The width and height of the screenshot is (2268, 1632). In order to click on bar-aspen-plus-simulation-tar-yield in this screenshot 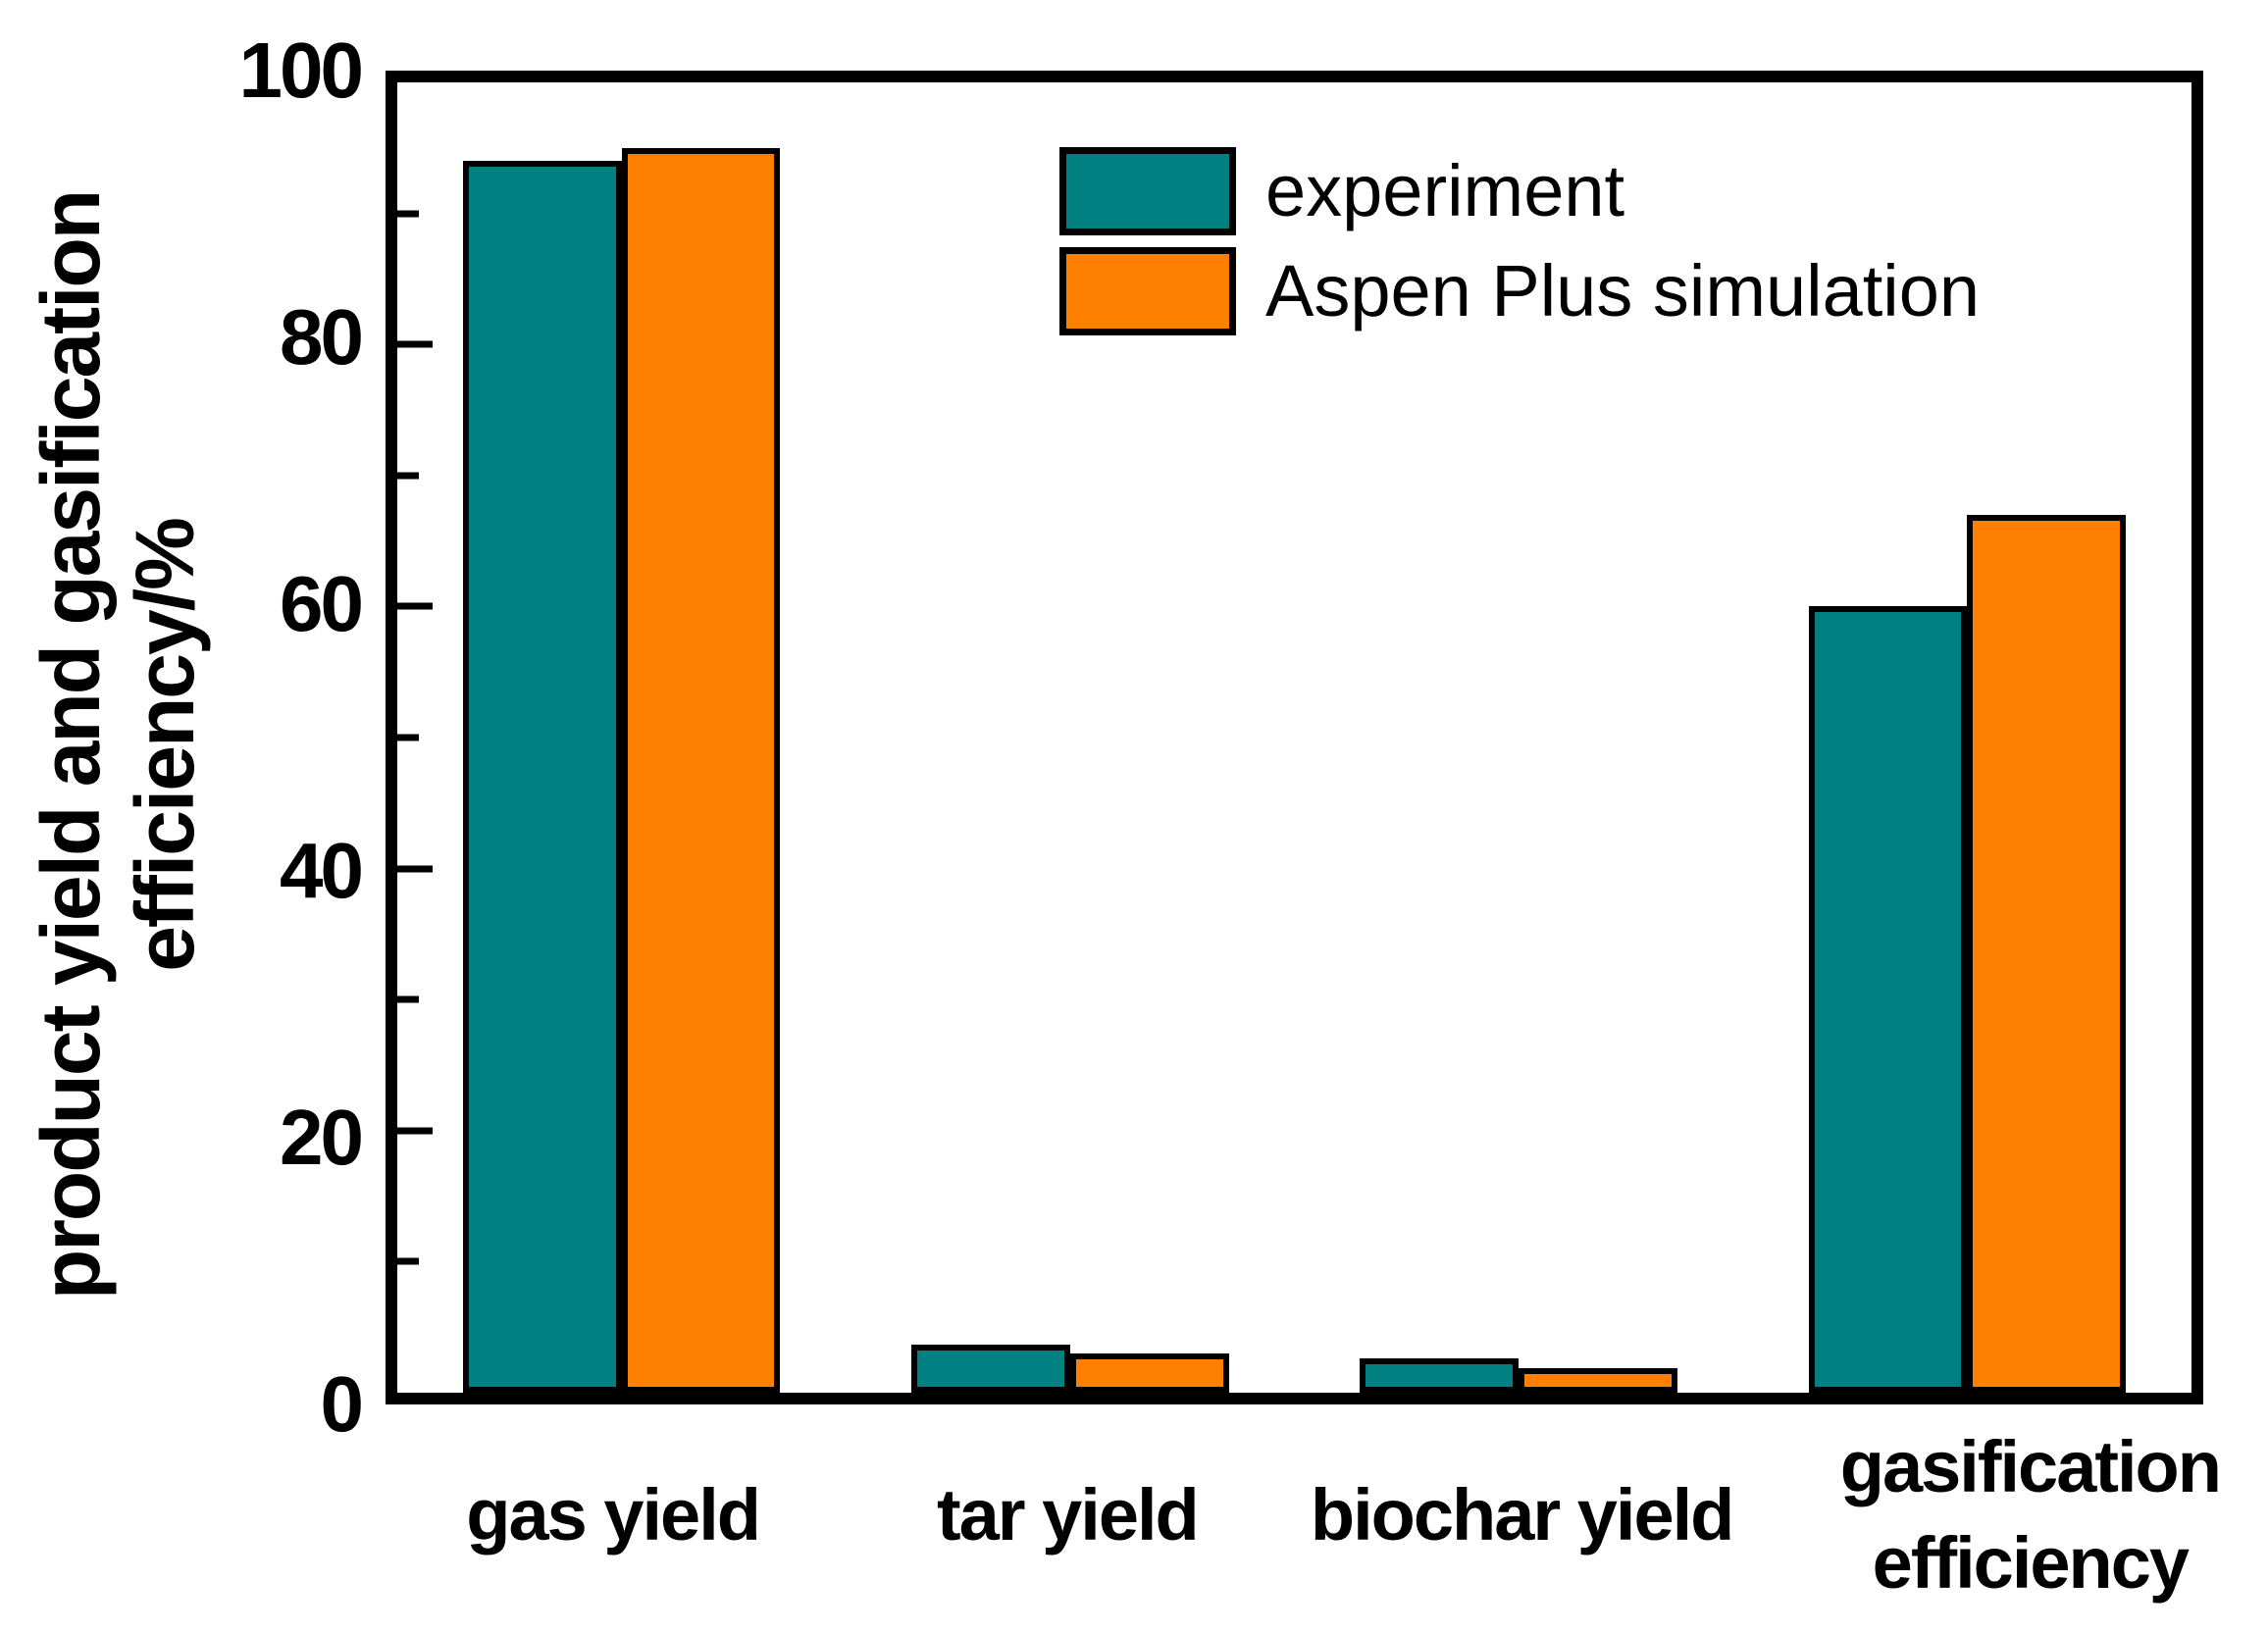, I will do `click(1149, 1372)`.